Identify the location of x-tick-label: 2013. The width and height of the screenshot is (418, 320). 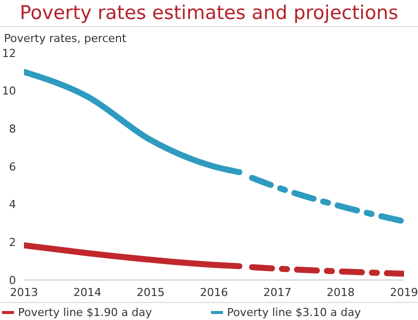
(24, 292).